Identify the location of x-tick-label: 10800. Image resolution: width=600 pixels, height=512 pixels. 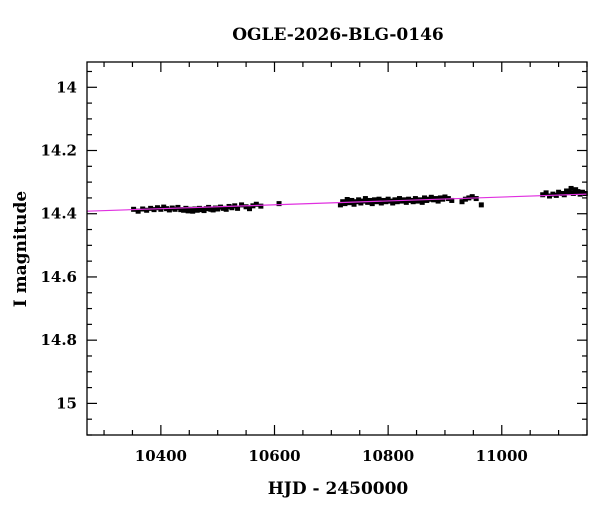
(388, 456).